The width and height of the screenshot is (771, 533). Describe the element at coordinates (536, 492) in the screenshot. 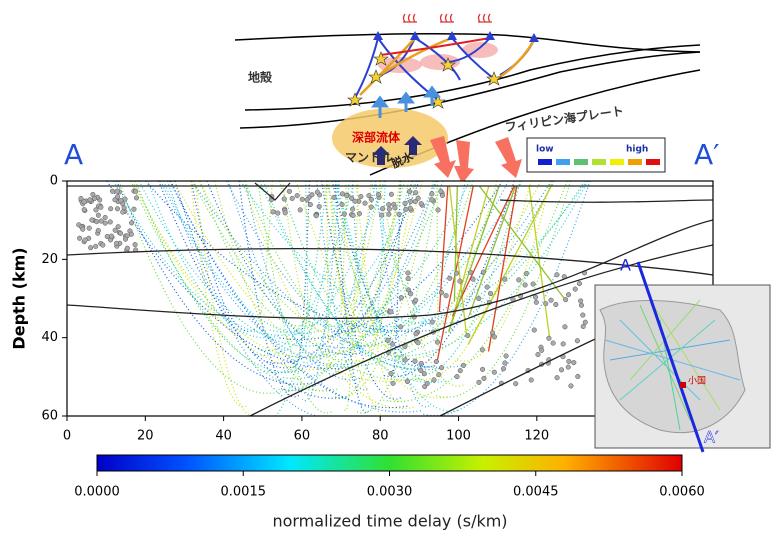

I see `colorbar-tick-label: 0.0045` at that location.